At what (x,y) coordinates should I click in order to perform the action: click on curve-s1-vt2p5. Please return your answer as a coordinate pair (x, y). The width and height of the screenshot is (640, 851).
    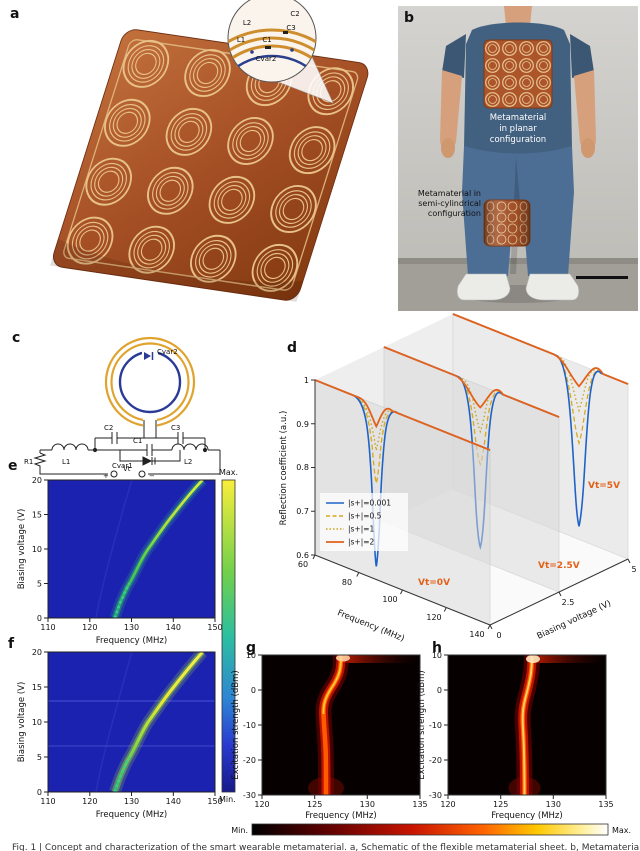
    Looking at the image, I should click on (471, 390).